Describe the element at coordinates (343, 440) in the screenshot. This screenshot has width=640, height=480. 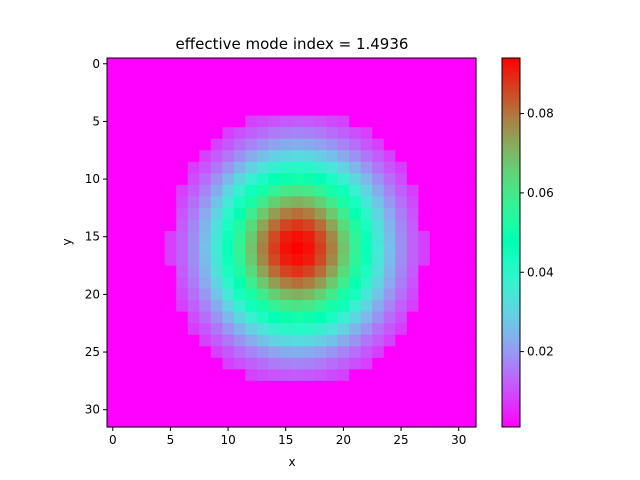
I see `x-tick-label: 20` at that location.